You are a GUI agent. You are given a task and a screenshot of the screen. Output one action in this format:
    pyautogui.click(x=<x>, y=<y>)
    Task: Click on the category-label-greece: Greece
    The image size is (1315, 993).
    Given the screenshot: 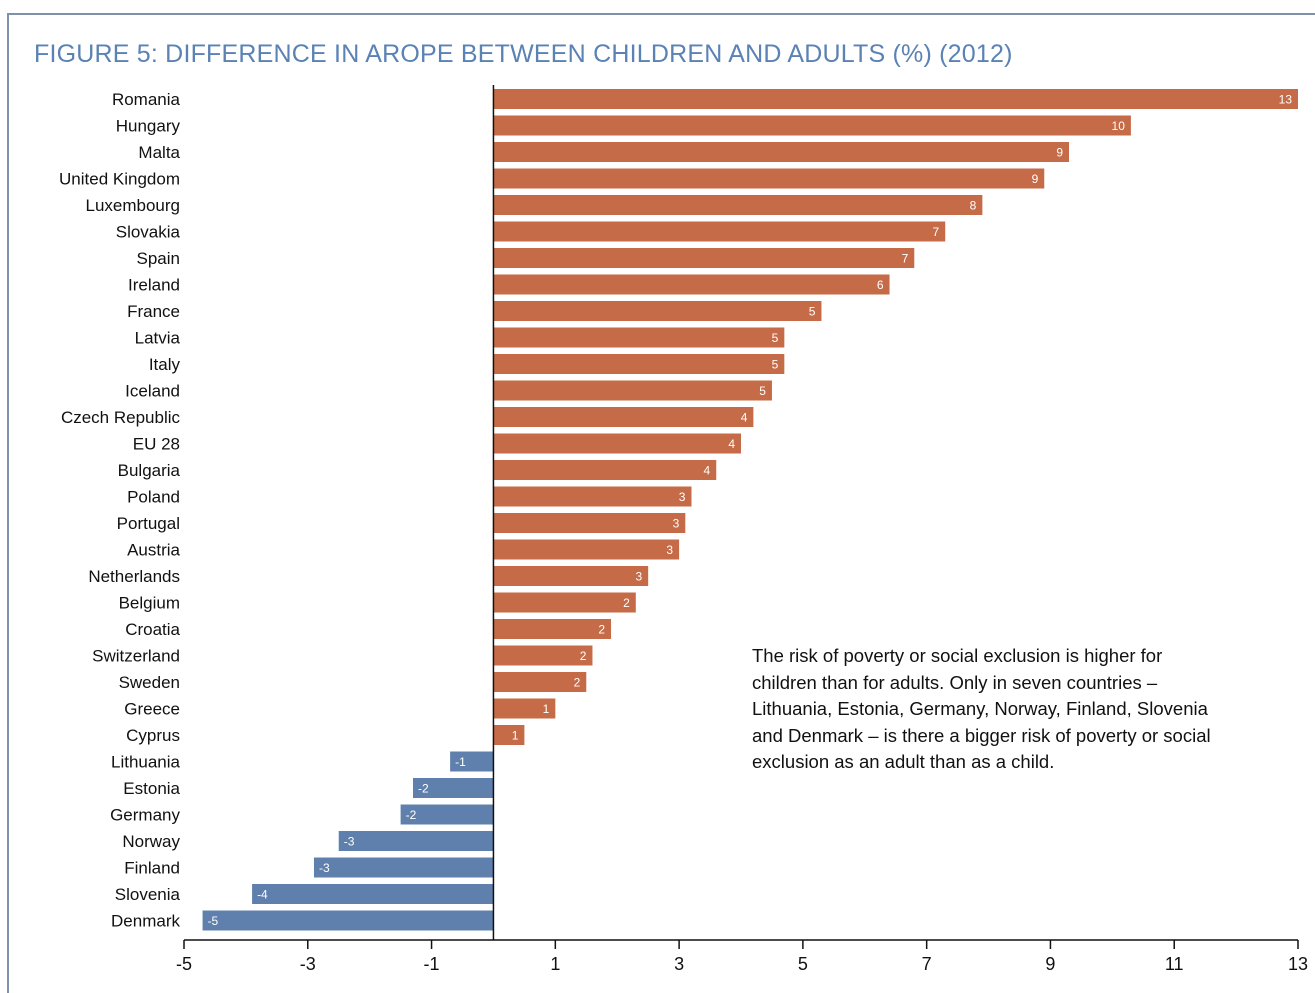 What is the action you would take?
    pyautogui.click(x=152, y=709)
    